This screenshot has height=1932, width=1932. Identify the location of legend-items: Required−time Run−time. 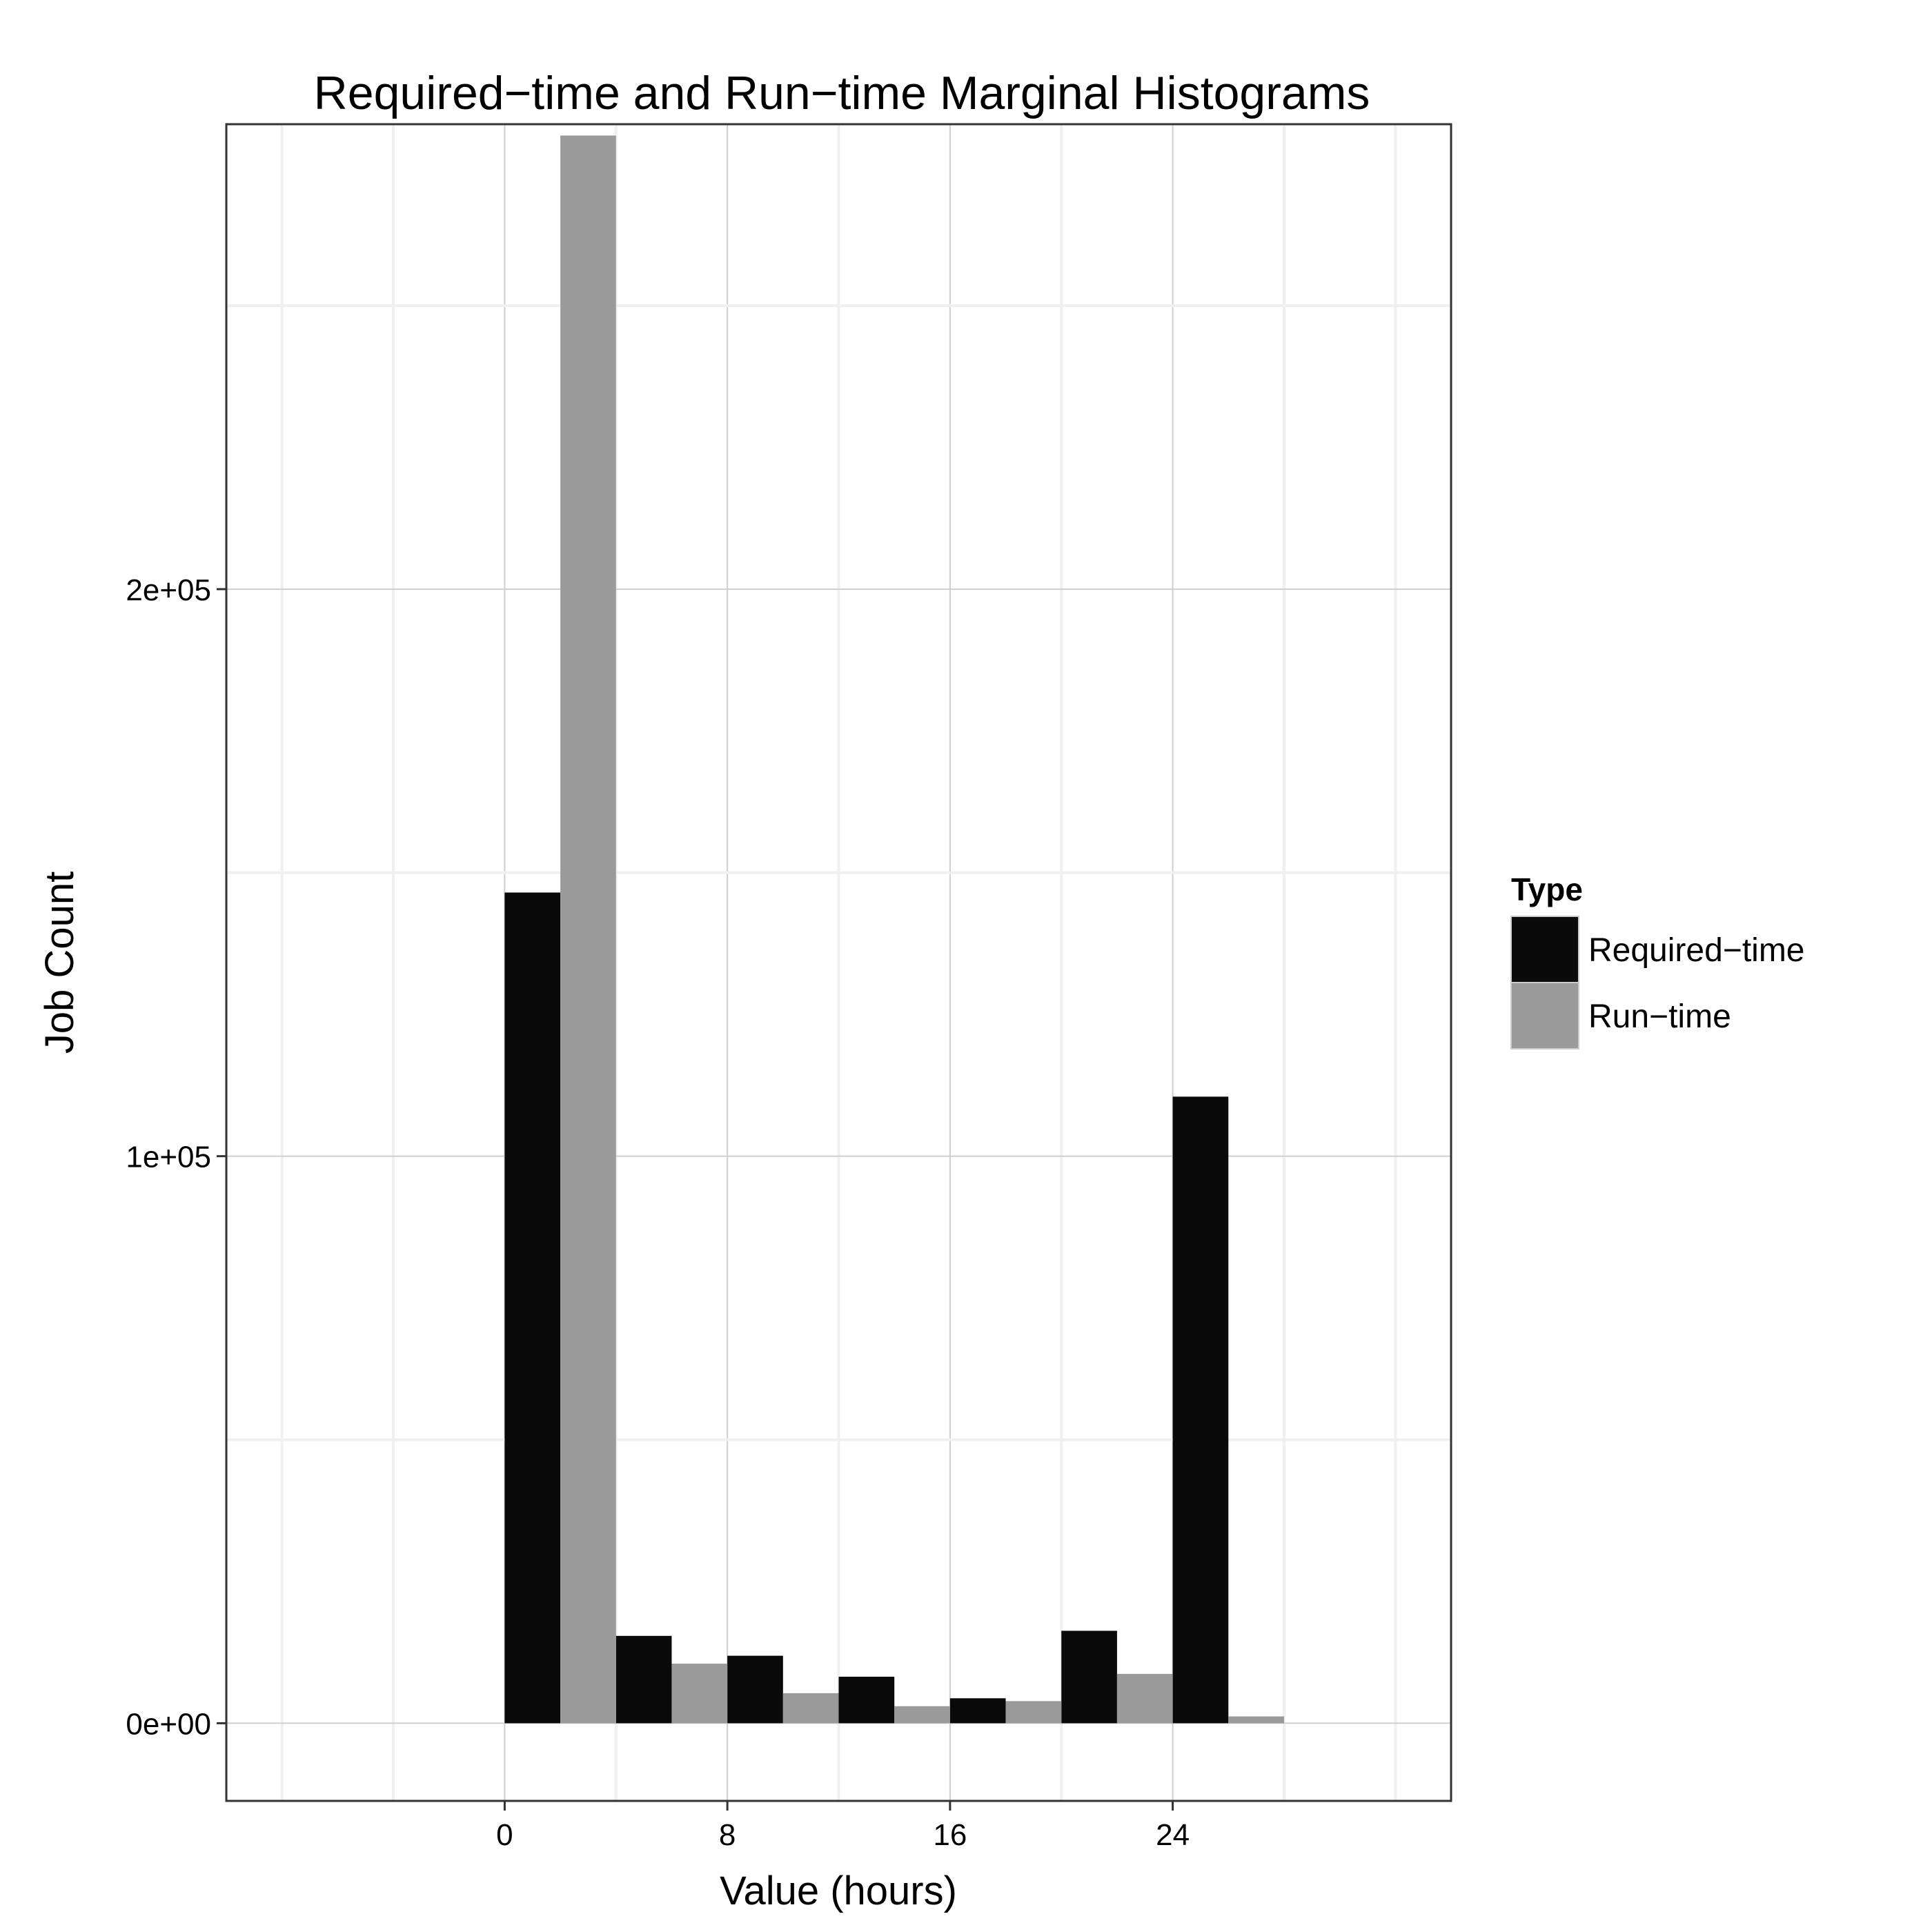
(1657, 982).